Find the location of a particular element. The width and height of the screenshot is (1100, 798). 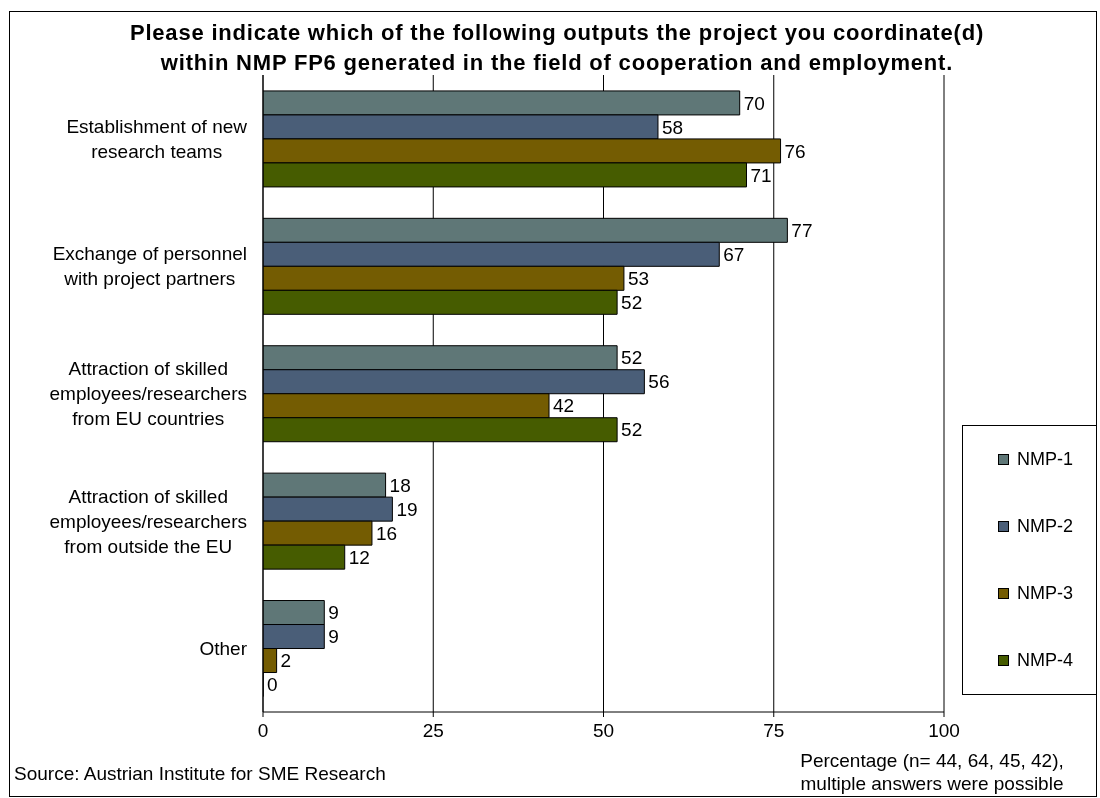

legend-label: NMP-1 is located at coordinates (1045, 459).